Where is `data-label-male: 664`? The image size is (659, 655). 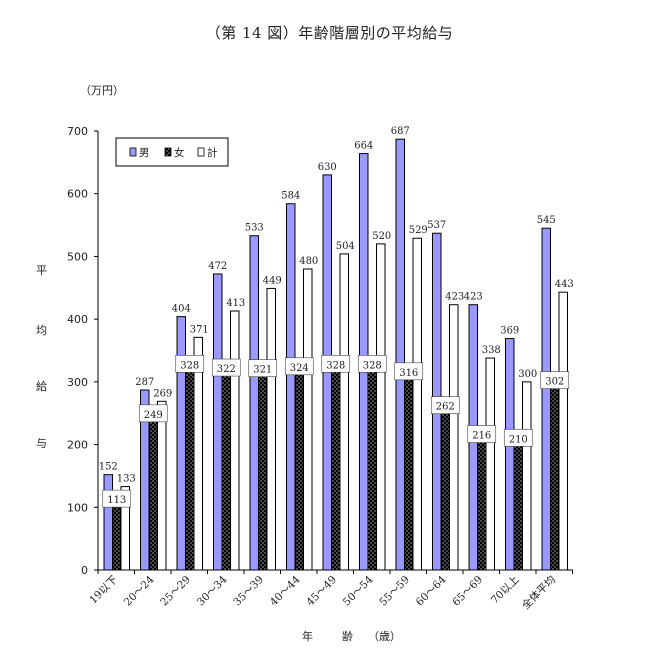
data-label-male: 664 is located at coordinates (363, 146).